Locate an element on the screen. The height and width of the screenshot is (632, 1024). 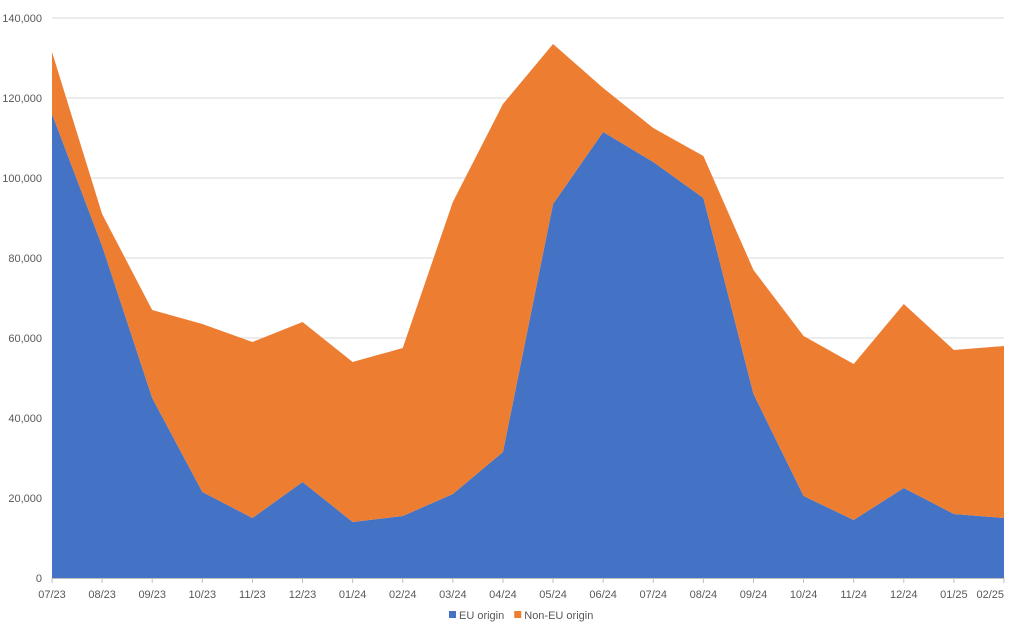
x-tick-label: 10/23 is located at coordinates (203, 595).